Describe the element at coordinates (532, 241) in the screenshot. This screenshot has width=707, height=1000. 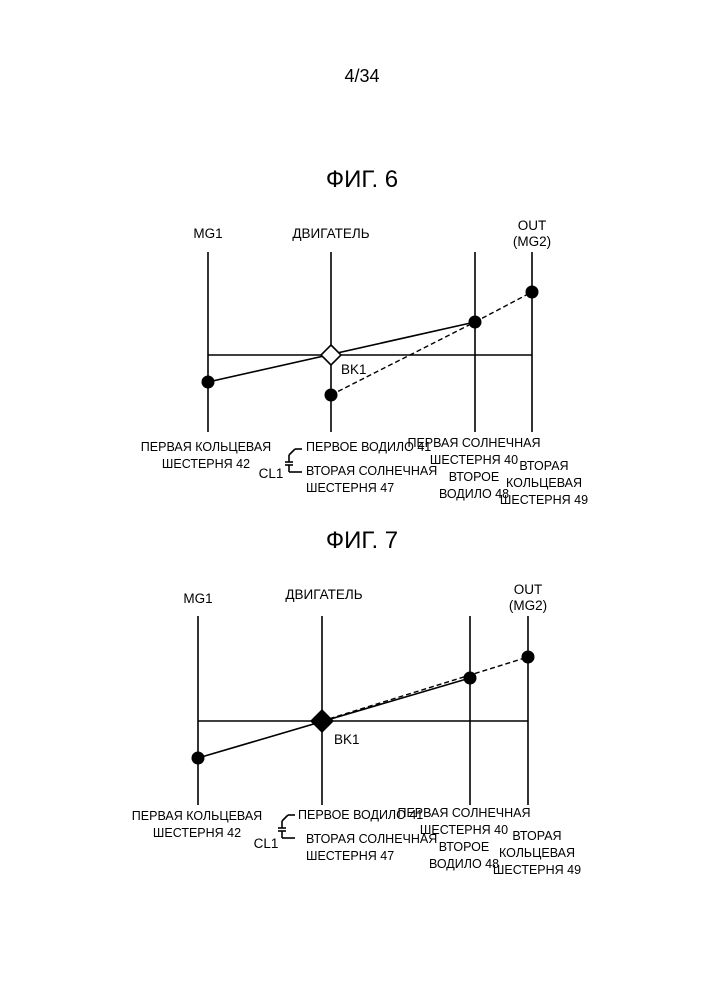
I see `fig6-axis-label-out-sub: (MG2)` at that location.